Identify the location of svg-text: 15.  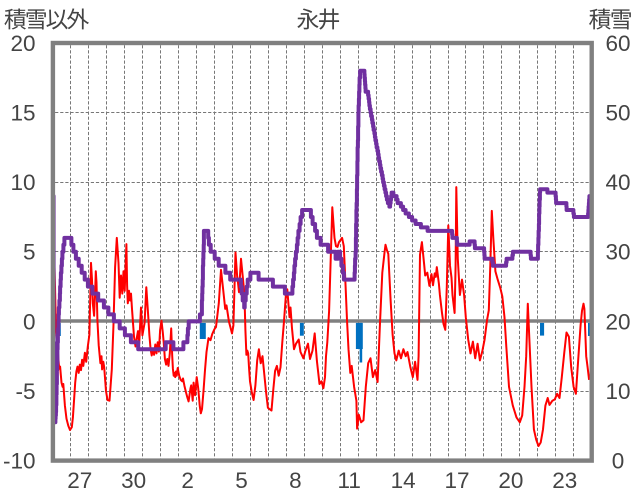
(22, 113).